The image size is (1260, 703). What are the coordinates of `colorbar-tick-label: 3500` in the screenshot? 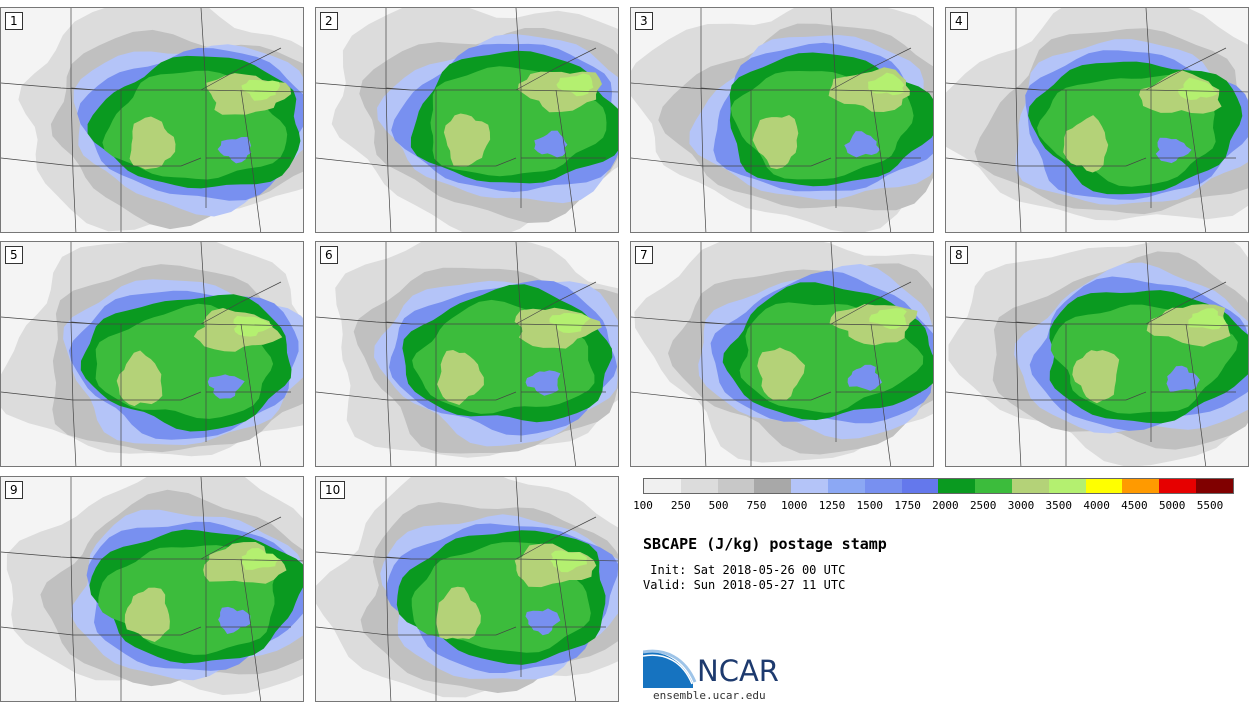 It's located at (1059, 505).